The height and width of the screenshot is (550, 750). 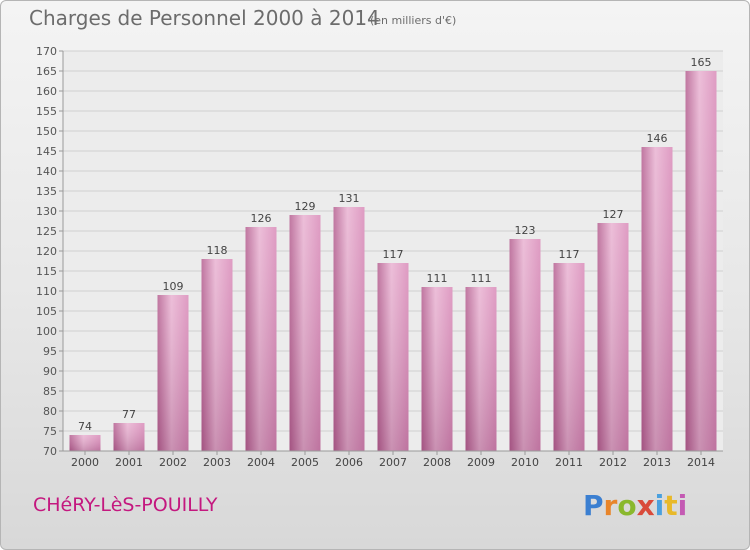 What do you see at coordinates (671, 505) in the screenshot?
I see `logo-letter: t` at bounding box center [671, 505].